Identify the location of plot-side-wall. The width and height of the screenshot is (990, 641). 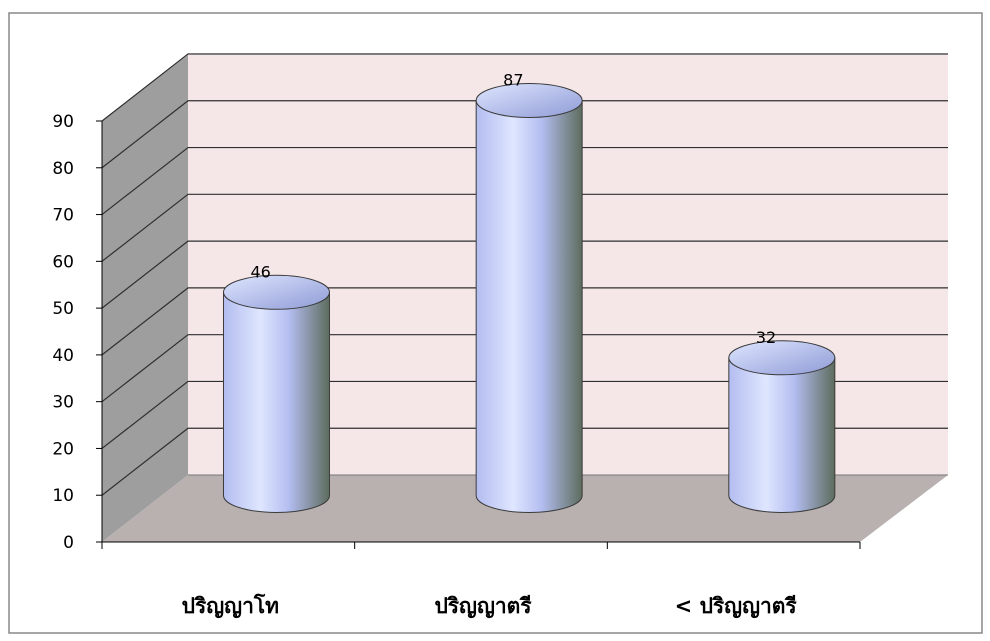
(145, 298).